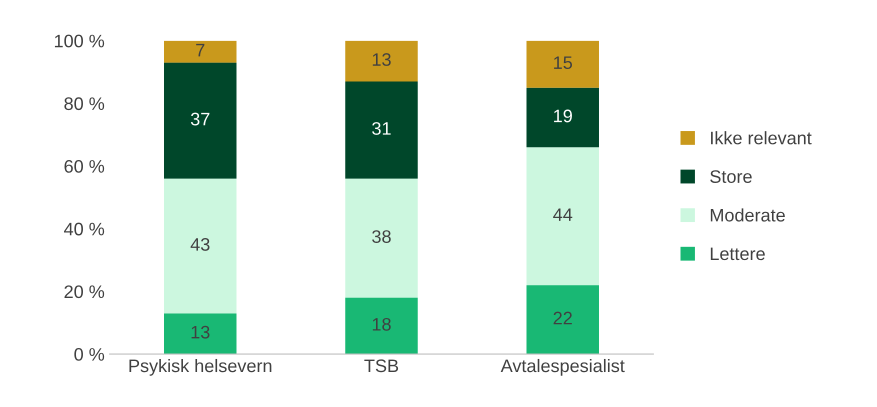 Image resolution: width=877 pixels, height=407 pixels. What do you see at coordinates (747, 215) in the screenshot?
I see `legend-label: Moderate` at bounding box center [747, 215].